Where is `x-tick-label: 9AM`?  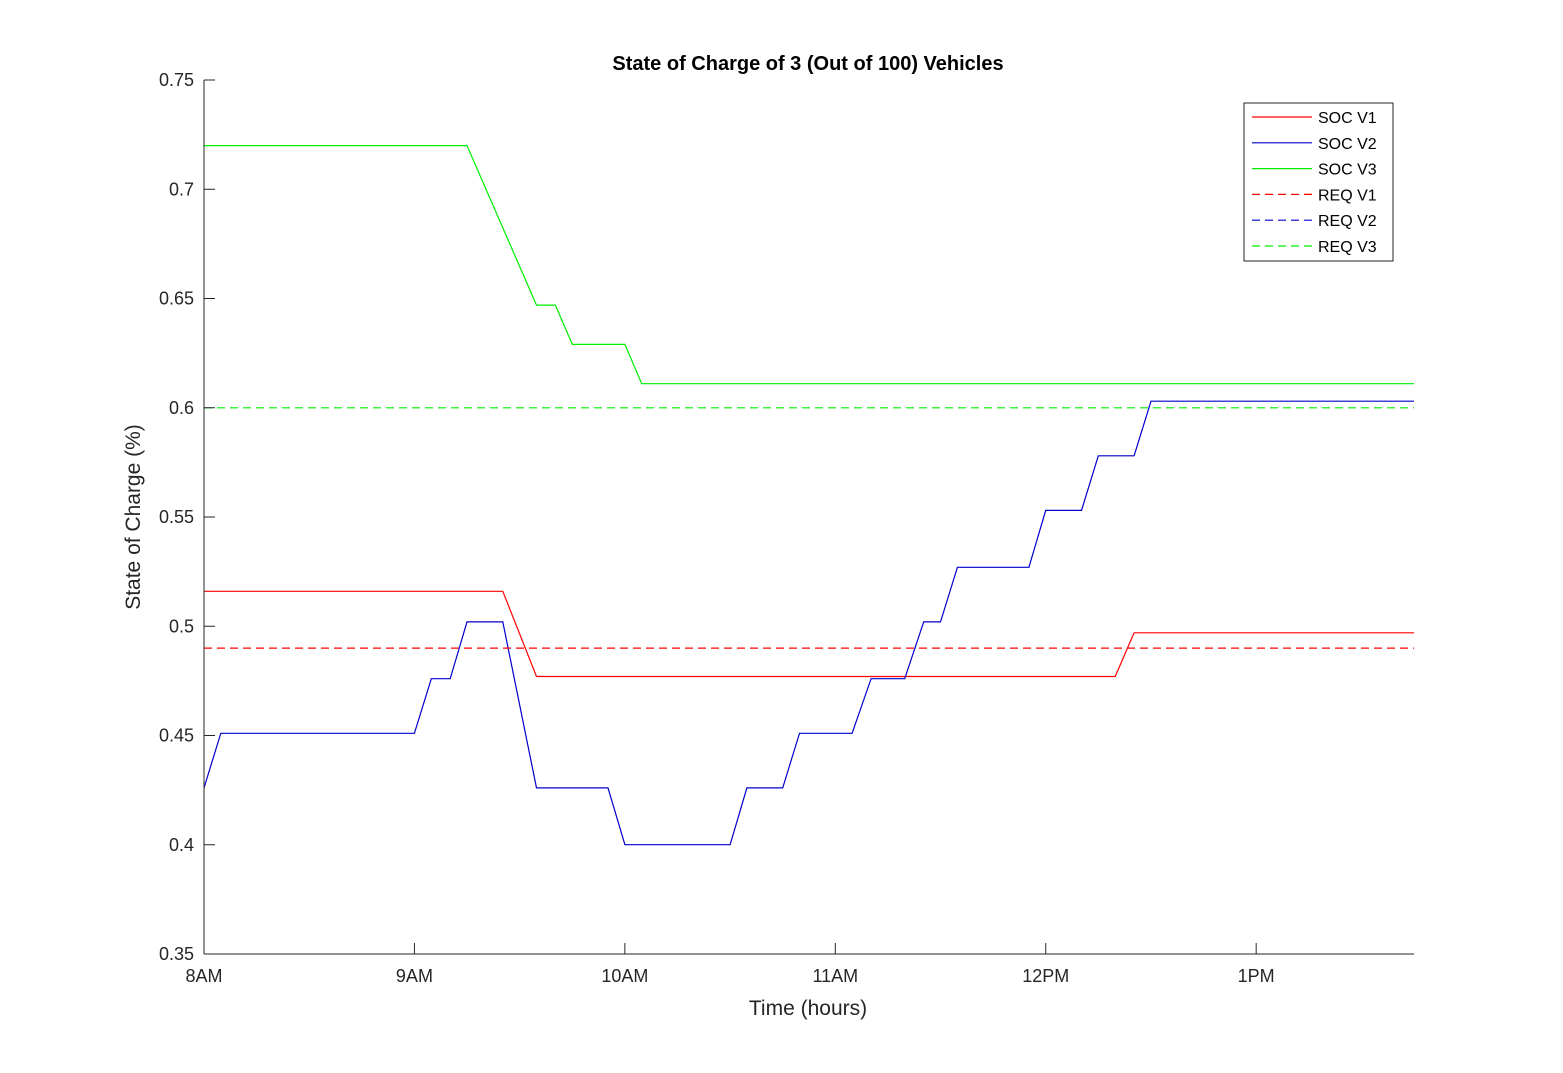
x-tick-label: 9AM is located at coordinates (414, 976).